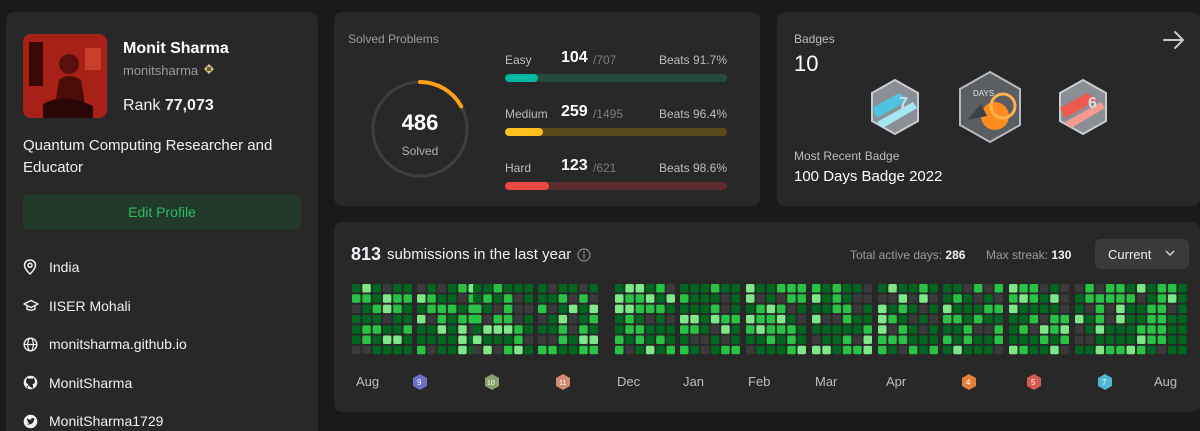  I want to click on avatar, so click(65, 76).